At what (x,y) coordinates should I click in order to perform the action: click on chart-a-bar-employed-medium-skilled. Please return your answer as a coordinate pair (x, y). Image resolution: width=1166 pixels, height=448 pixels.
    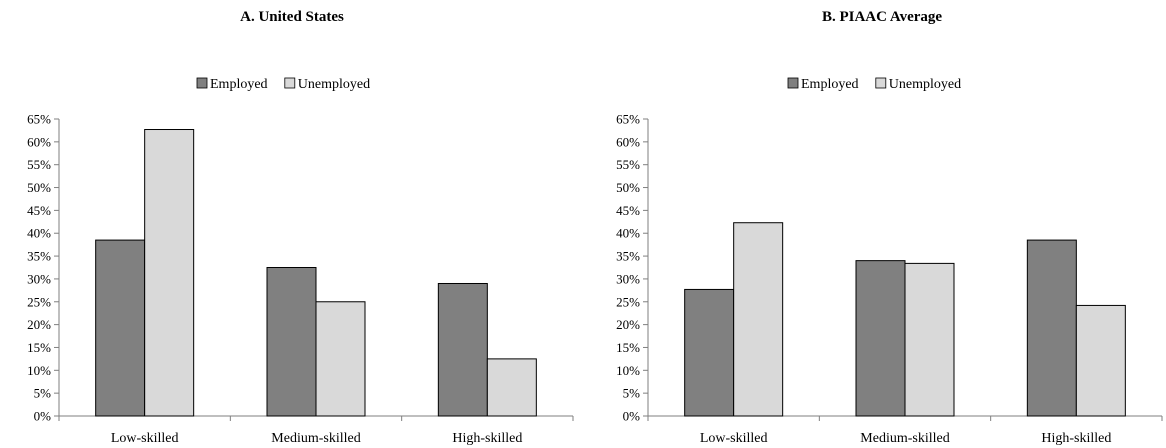
    Looking at the image, I should click on (291, 342).